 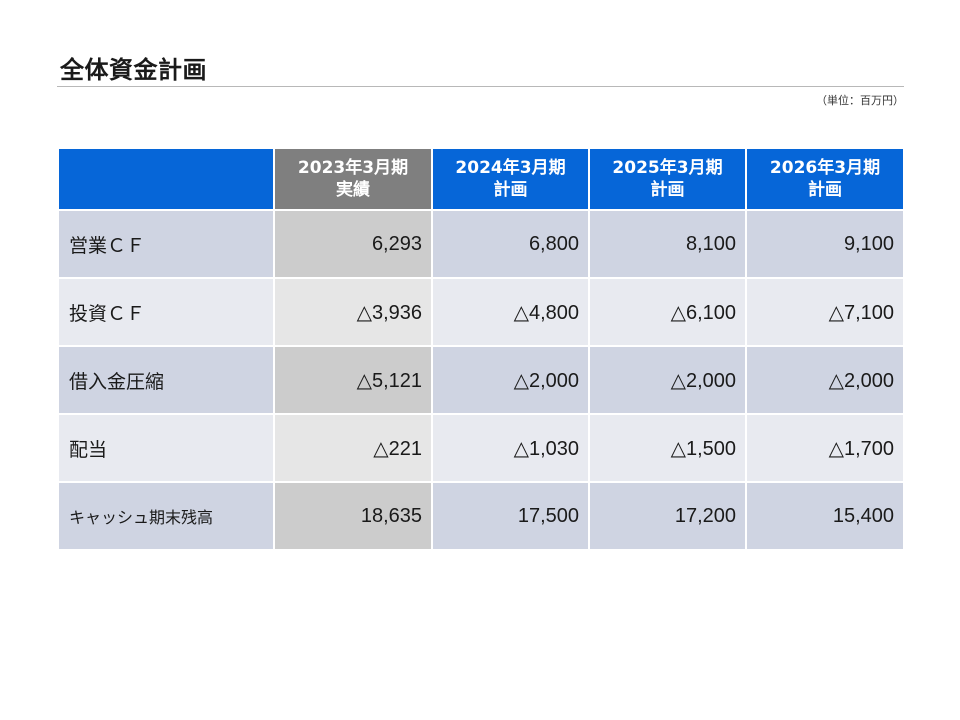 I want to click on cell-value: 6,800, so click(x=510, y=244).